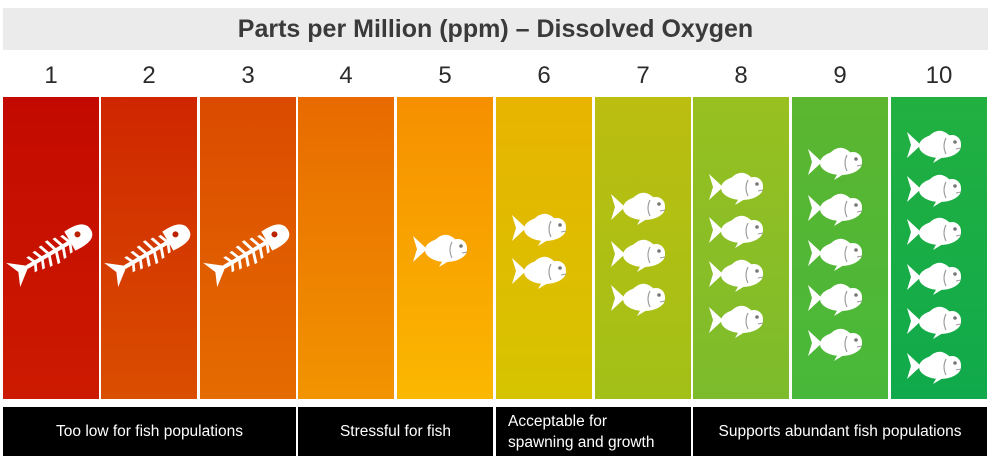  I want to click on category-label-1: Too low for fish populations, so click(149, 431).